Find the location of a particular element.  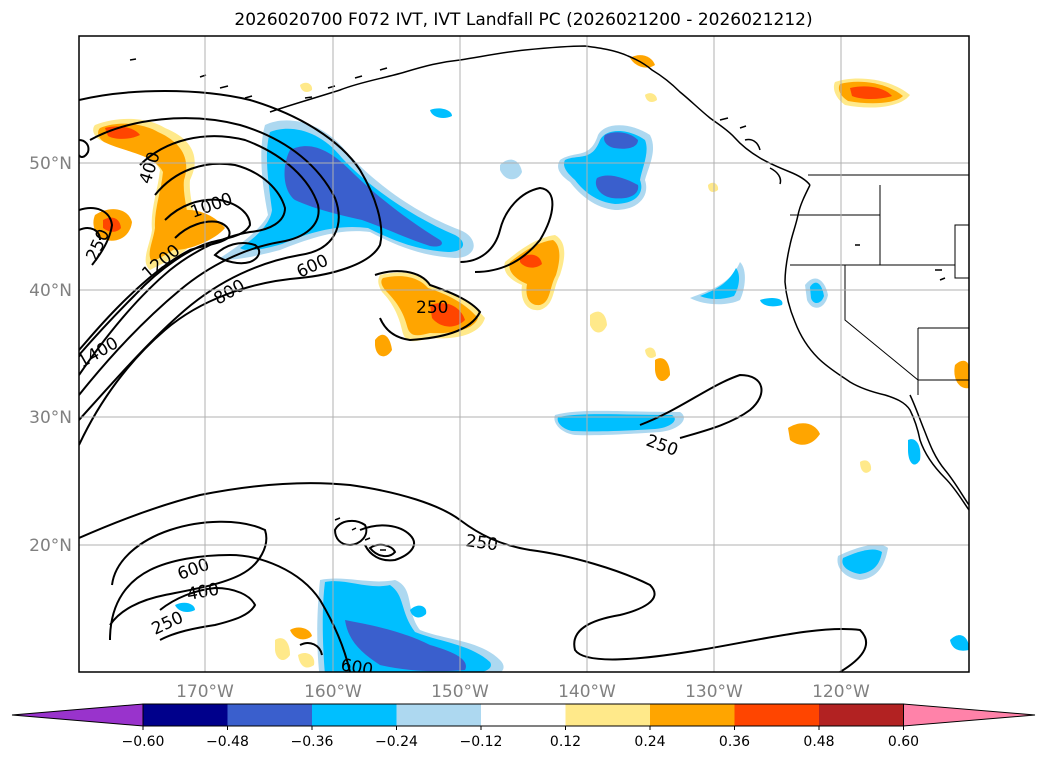

colorbar-tick-label: −0.12 is located at coordinates (481, 742).